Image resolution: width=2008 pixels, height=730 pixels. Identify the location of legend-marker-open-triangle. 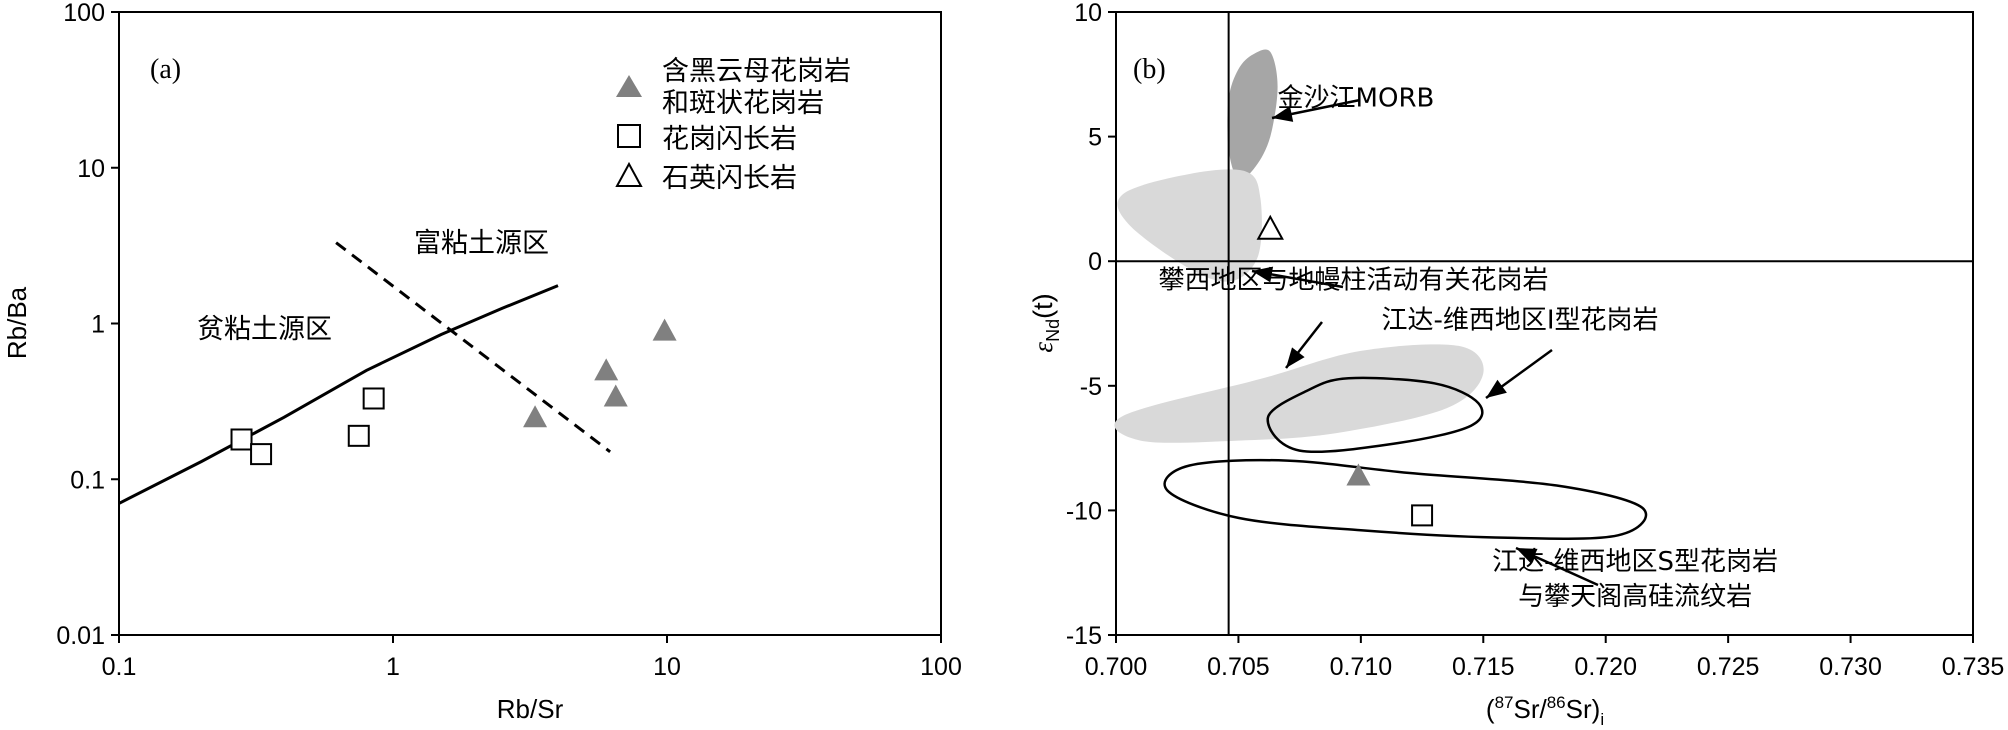
(629, 174).